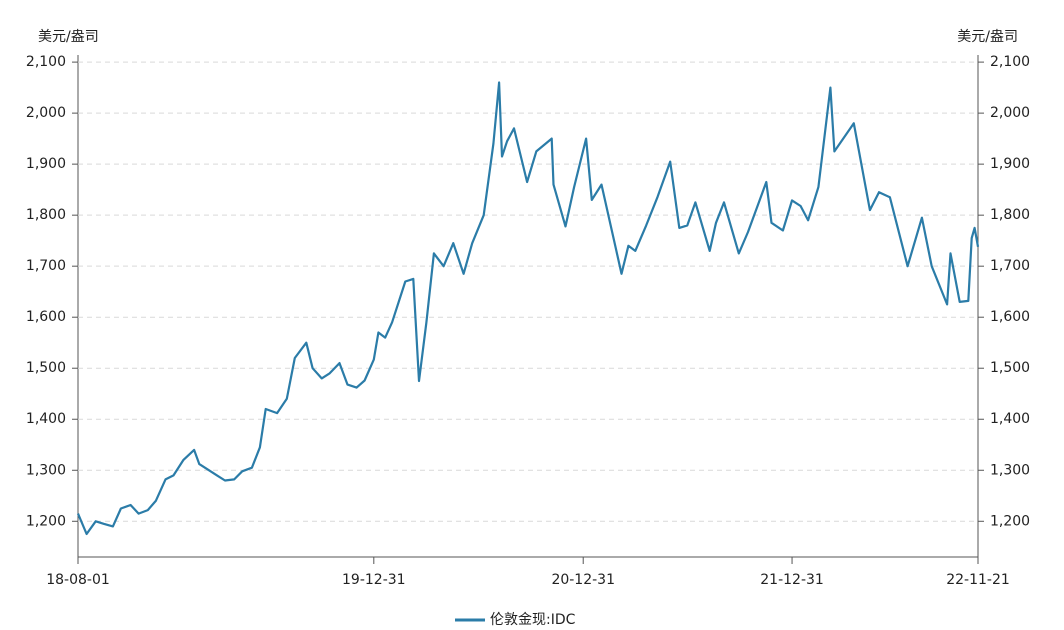 Image resolution: width=1064 pixels, height=630 pixels. What do you see at coordinates (1010, 419) in the screenshot?
I see `y2-tick-label: 1,400` at bounding box center [1010, 419].